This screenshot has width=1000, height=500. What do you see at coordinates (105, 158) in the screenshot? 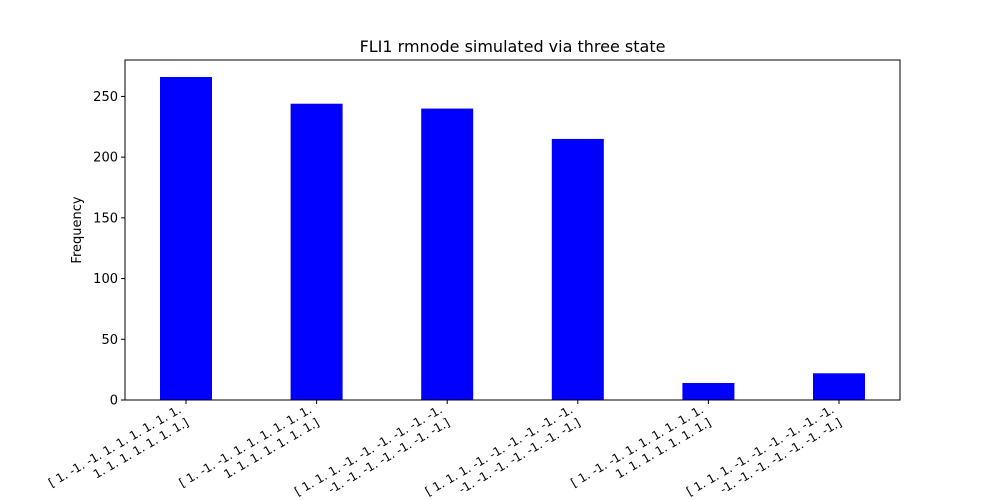
I see `y-tick-label: 200` at bounding box center [105, 158].